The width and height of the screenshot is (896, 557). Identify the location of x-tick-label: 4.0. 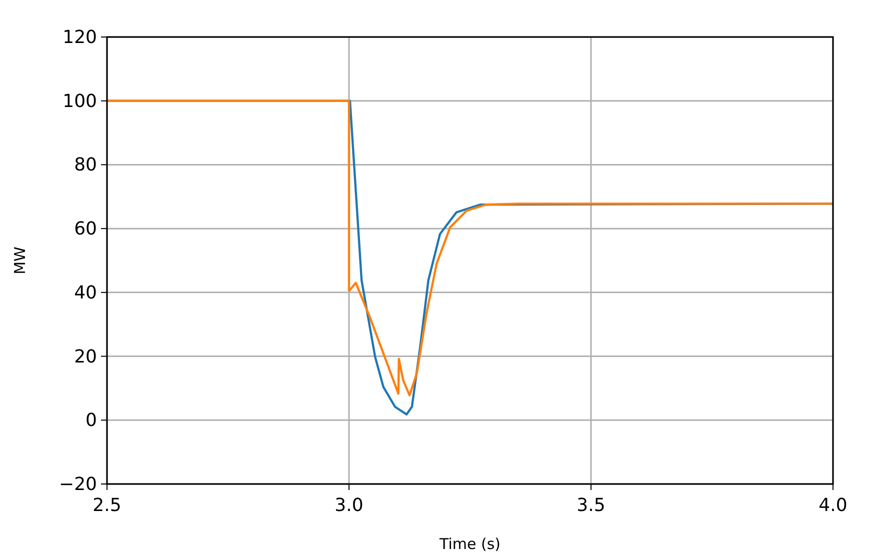
(833, 505).